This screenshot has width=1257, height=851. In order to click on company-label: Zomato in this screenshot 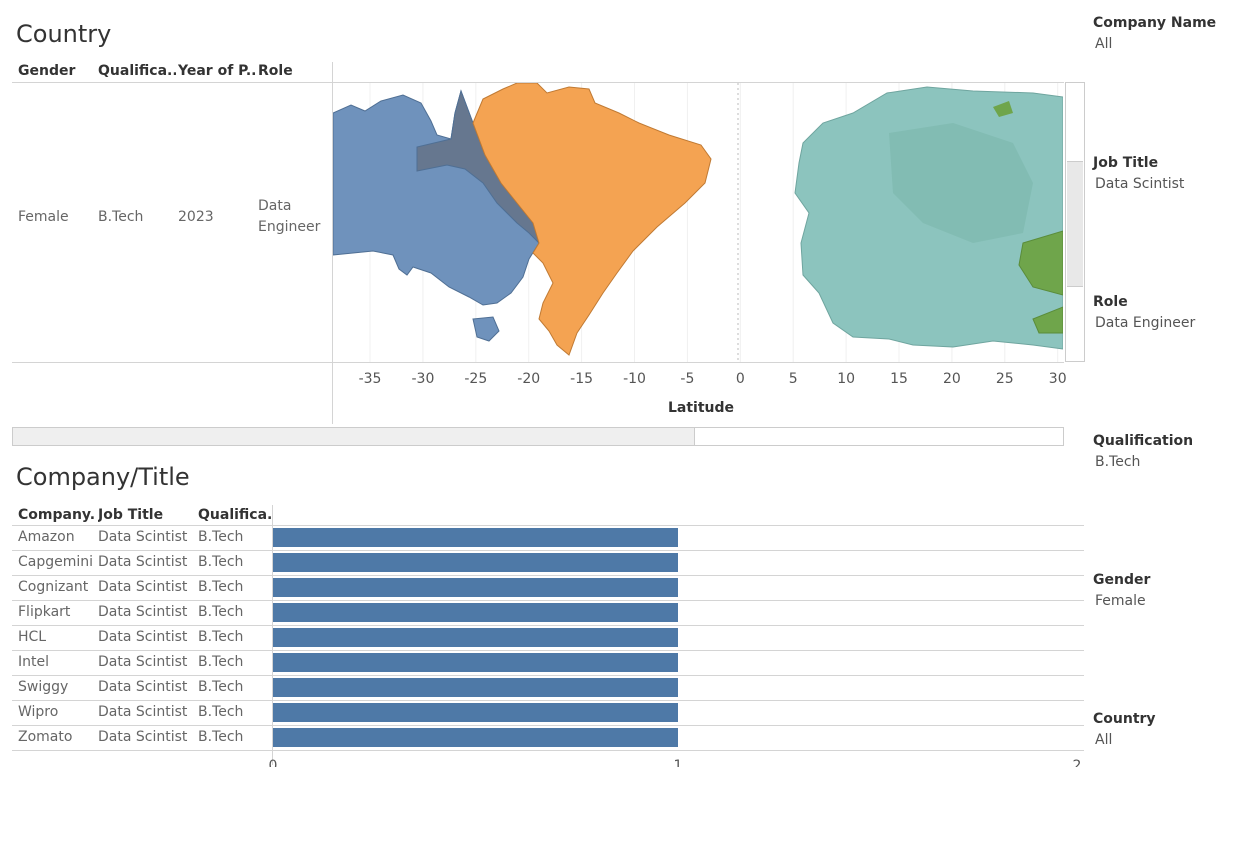, I will do `click(45, 737)`.